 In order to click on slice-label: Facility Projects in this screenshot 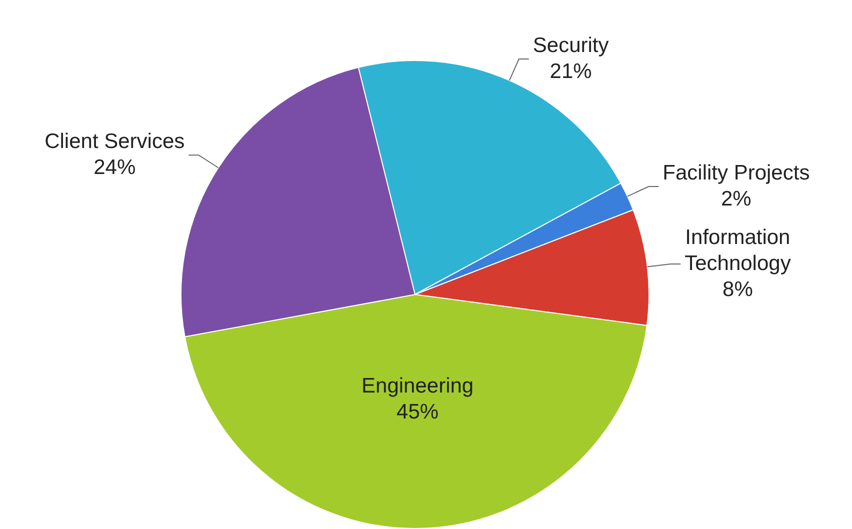, I will do `click(736, 172)`.